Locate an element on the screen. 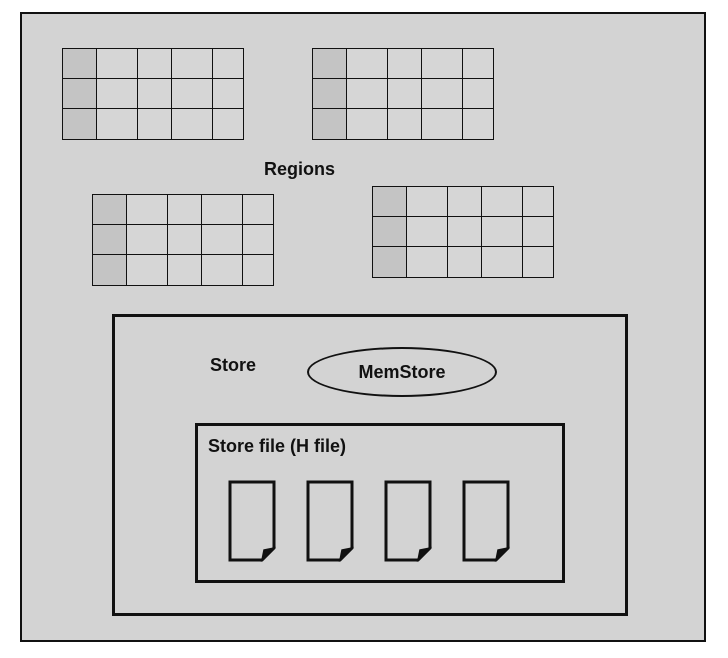 The height and width of the screenshot is (658, 728). memstore-label: MemStore is located at coordinates (402, 371).